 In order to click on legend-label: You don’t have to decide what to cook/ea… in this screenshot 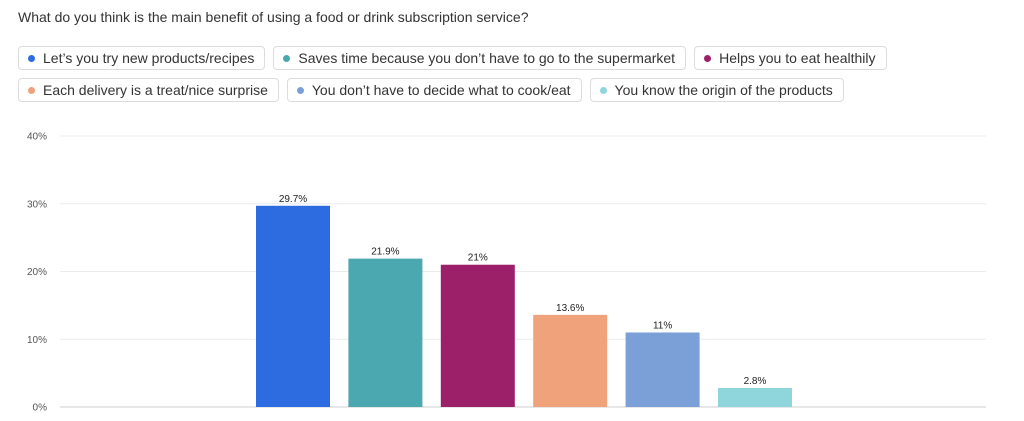, I will do `click(441, 90)`.